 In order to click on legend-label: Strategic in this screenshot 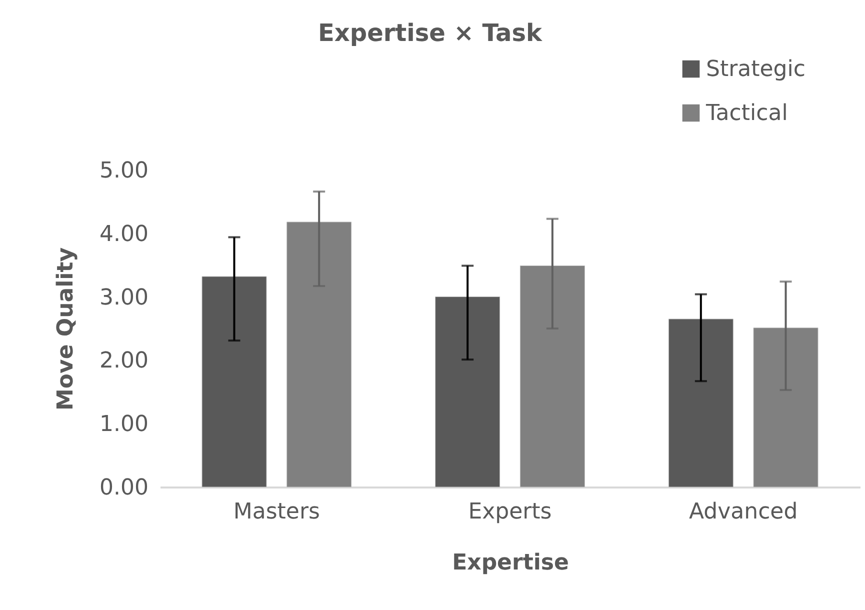, I will do `click(756, 69)`.